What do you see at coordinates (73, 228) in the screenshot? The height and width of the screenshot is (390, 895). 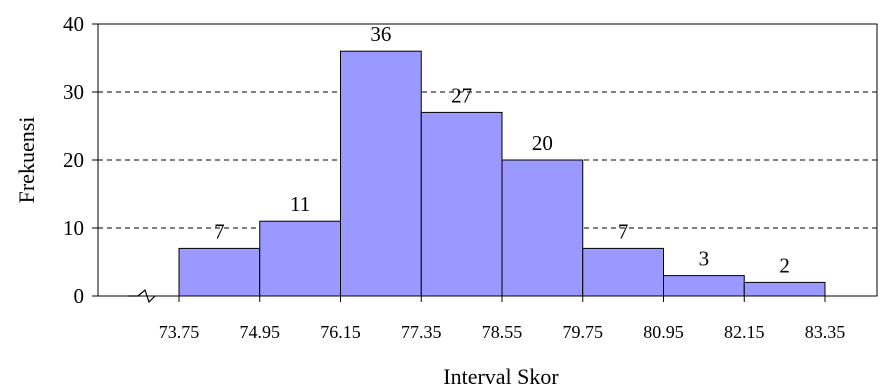 I see `y-tick-label: 10` at bounding box center [73, 228].